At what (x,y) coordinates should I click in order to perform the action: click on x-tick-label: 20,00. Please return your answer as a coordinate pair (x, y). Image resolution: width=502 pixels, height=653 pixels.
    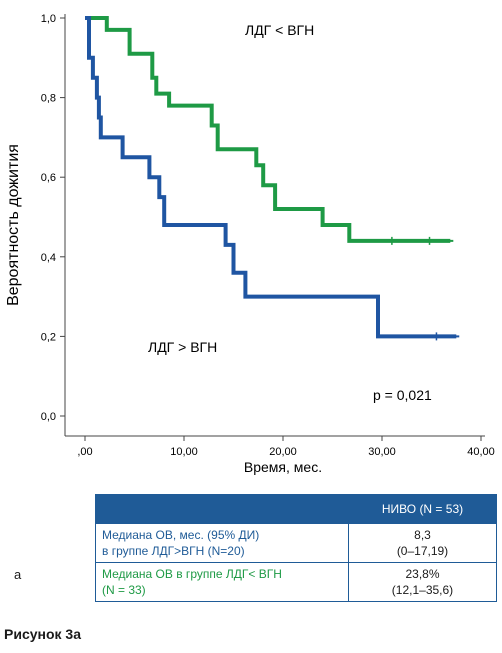
    Looking at the image, I should click on (283, 452).